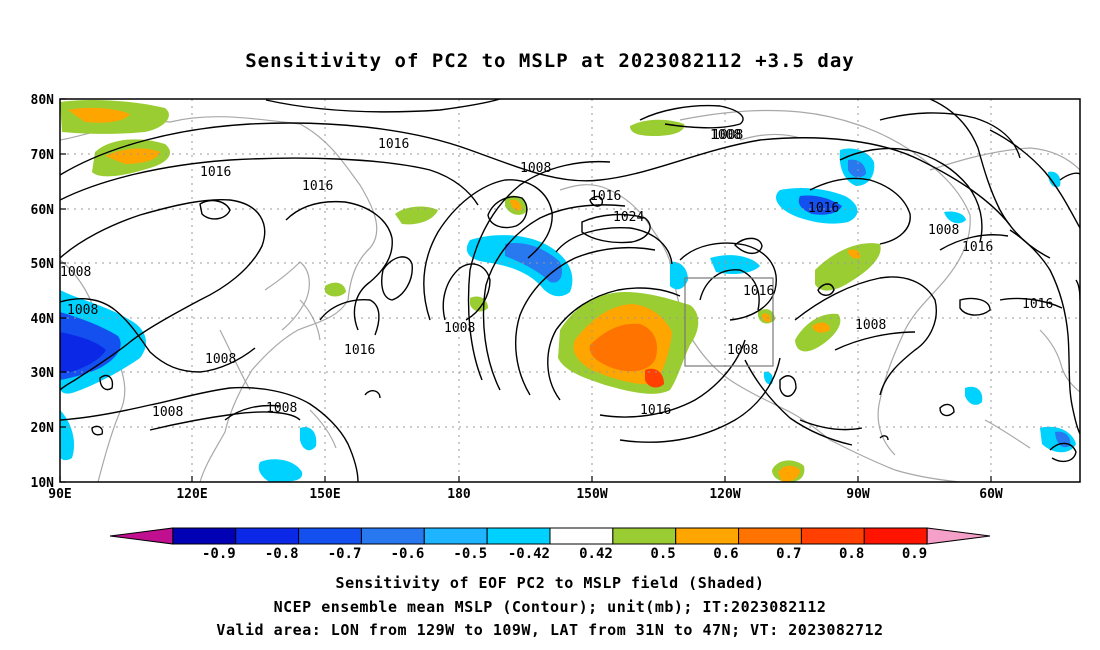 This screenshot has height=650, width=1100. I want to click on colorbar-tick-label: 0.9, so click(914, 554).